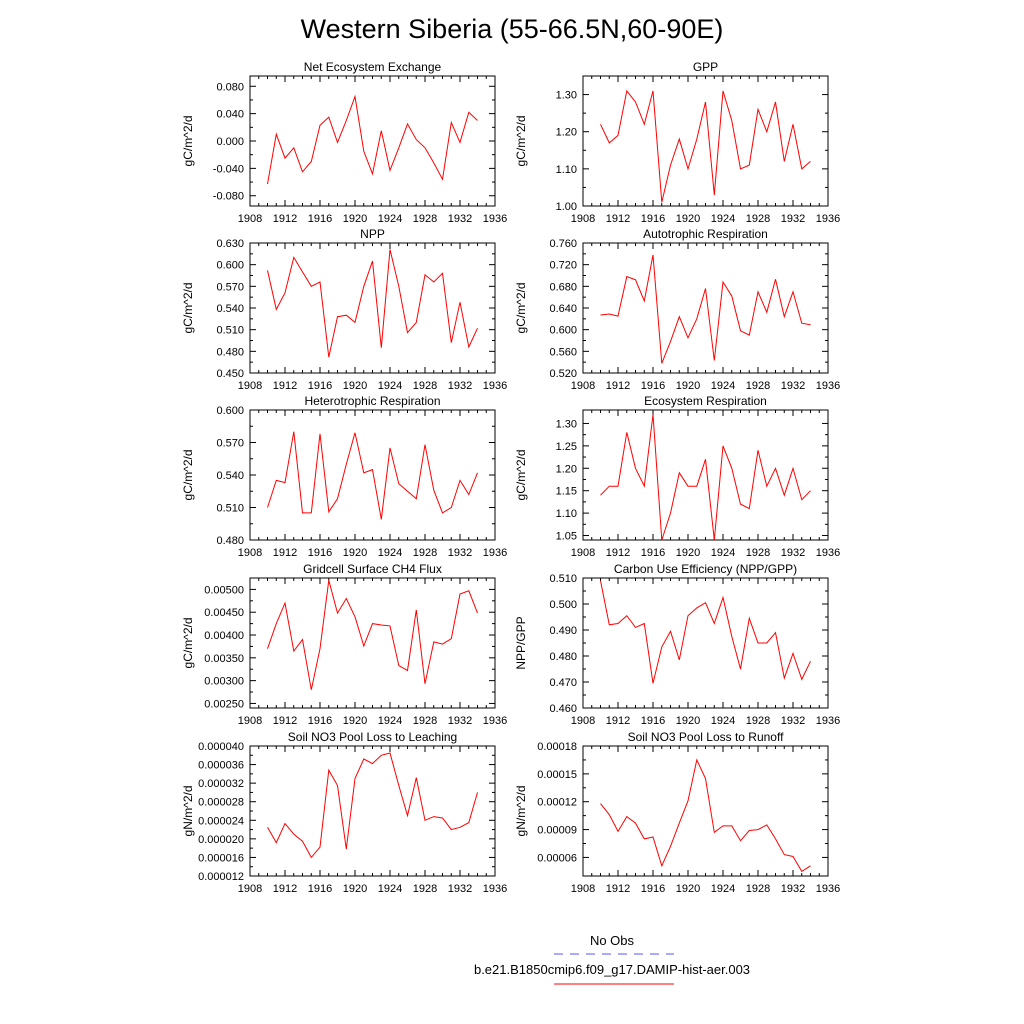  I want to click on panel-title: Soil NO3 Pool Loss to Leaching, so click(372, 737).